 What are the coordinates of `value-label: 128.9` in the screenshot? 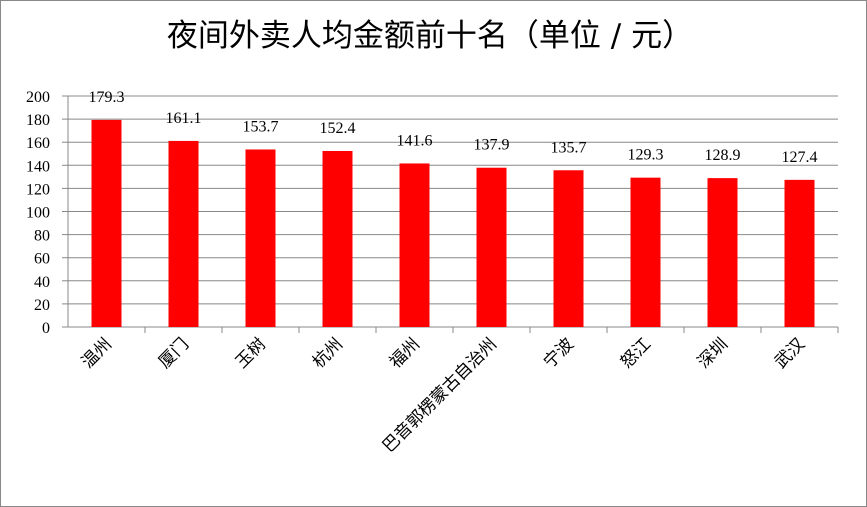 It's located at (723, 155).